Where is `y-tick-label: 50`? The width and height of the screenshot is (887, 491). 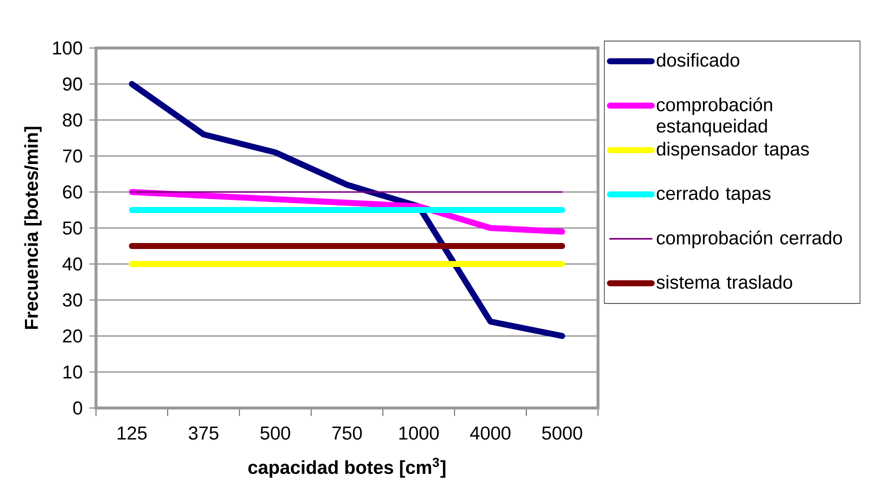
y-tick-label: 50 is located at coordinates (72, 228).